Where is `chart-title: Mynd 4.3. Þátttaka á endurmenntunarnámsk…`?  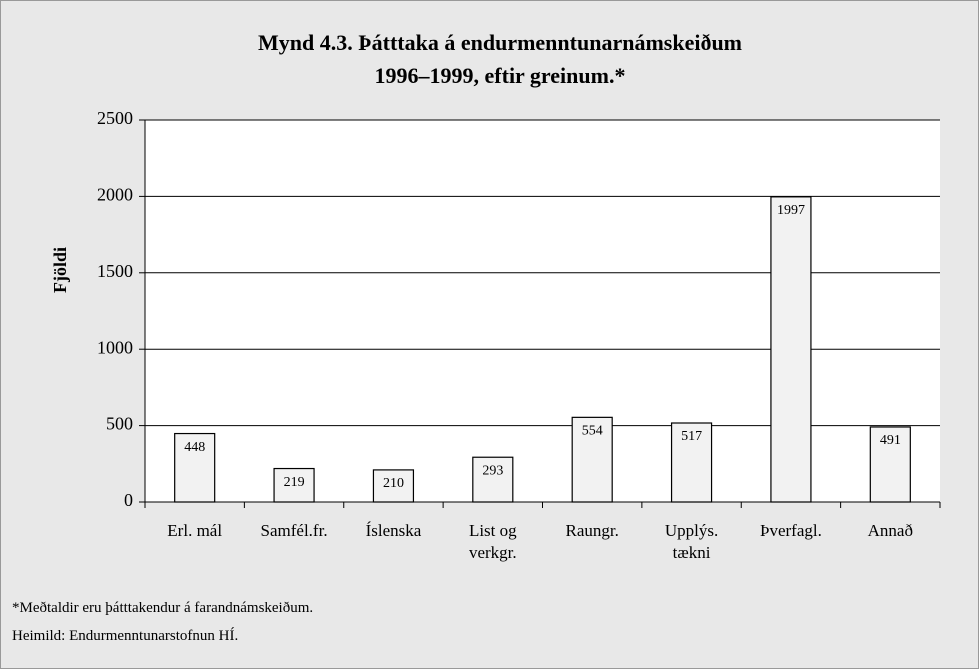 chart-title: Mynd 4.3. Þátttaka á endurmenntunarnámsk… is located at coordinates (500, 42).